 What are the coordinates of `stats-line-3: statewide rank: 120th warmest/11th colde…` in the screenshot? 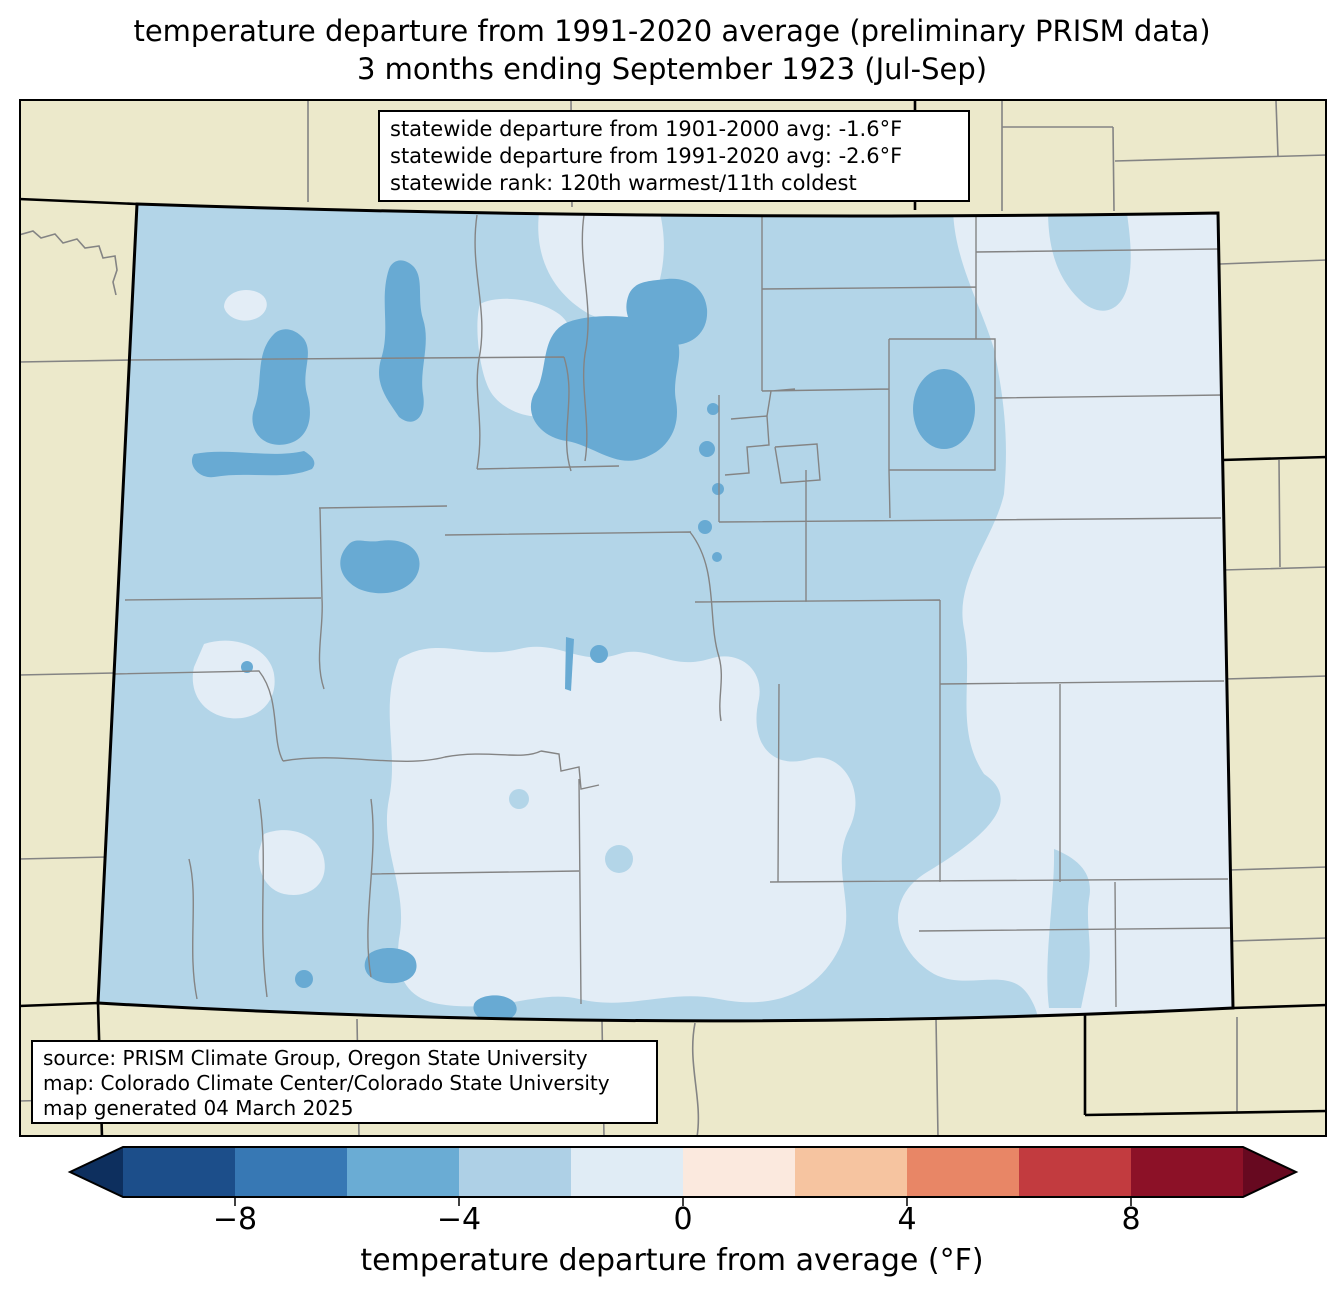 It's located at (623, 183).